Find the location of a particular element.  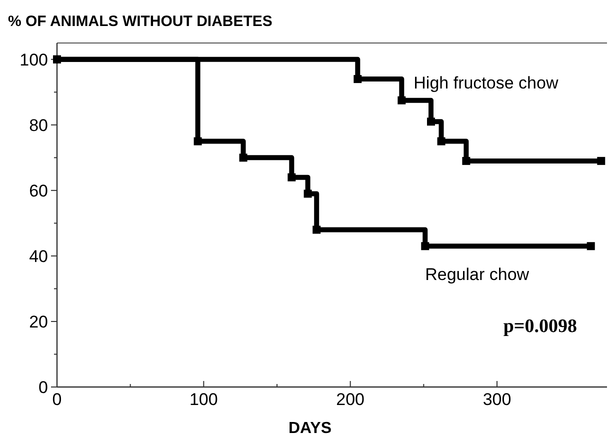

x-tick-label: 100 is located at coordinates (203, 399).